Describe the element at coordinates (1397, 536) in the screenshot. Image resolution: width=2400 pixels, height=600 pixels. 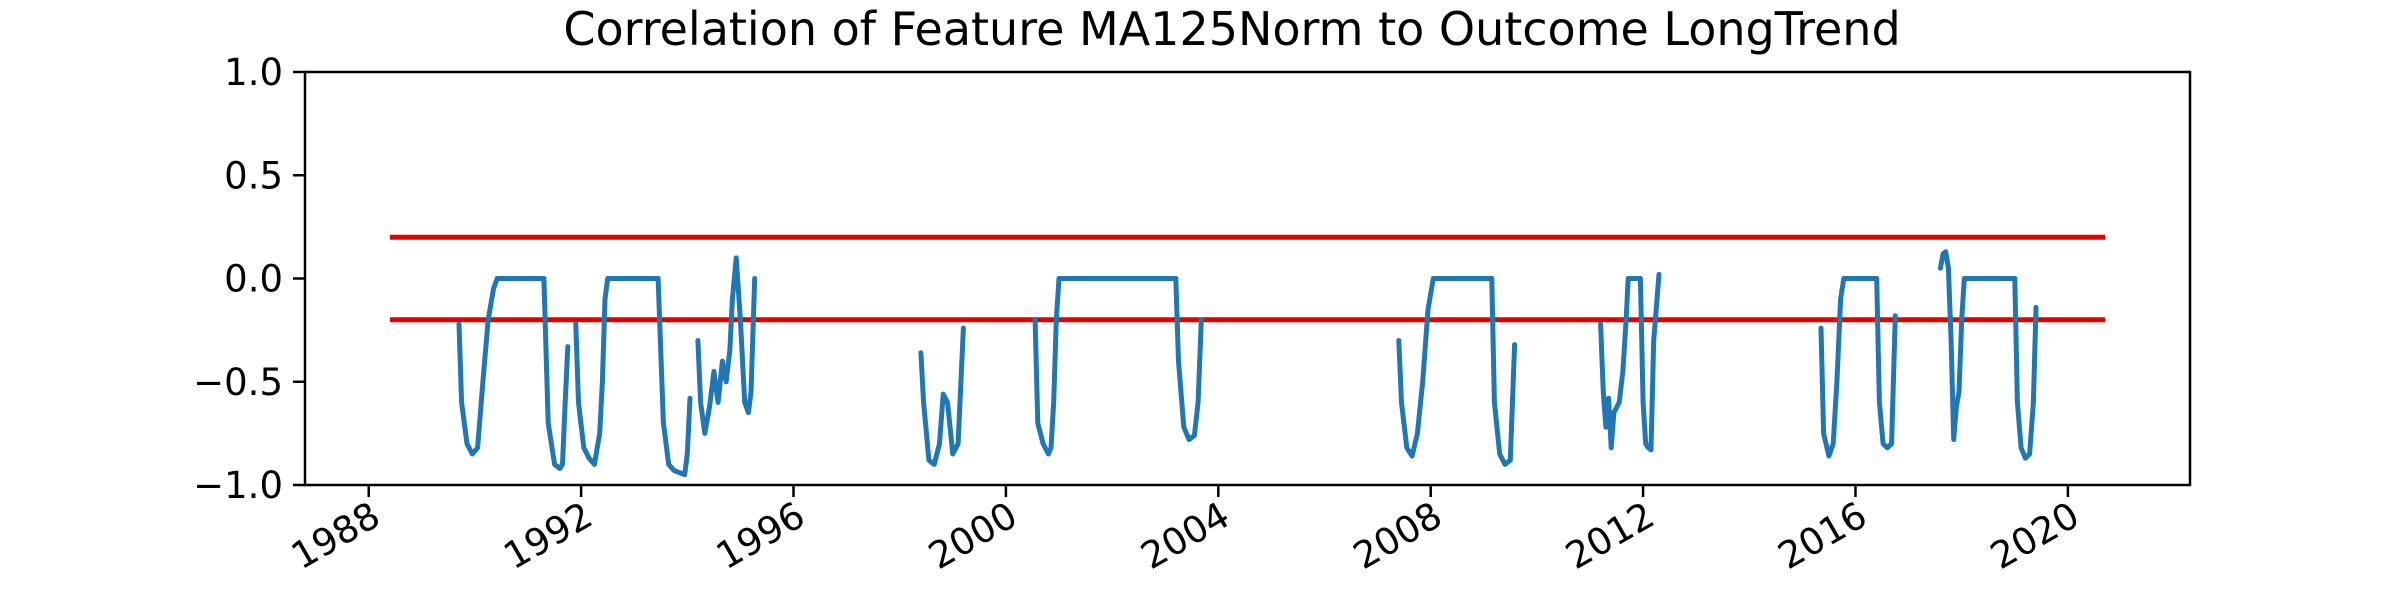
I see `x-tick-label: 2008` at that location.